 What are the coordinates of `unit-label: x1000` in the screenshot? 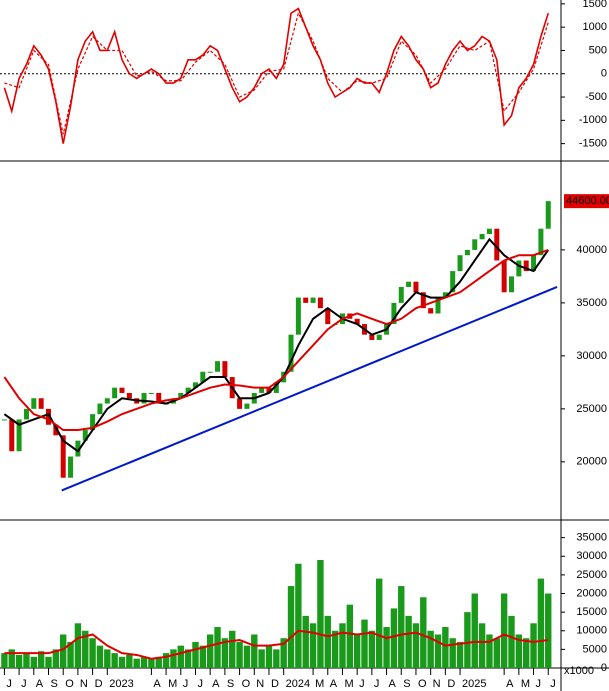 It's located at (579, 671).